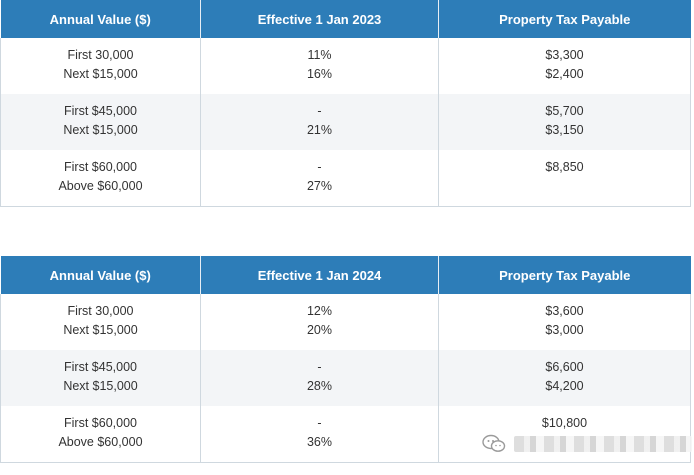 This screenshot has width=694, height=475. What do you see at coordinates (564, 122) in the screenshot?
I see `payable-cell: $5,700 $3,150` at bounding box center [564, 122].